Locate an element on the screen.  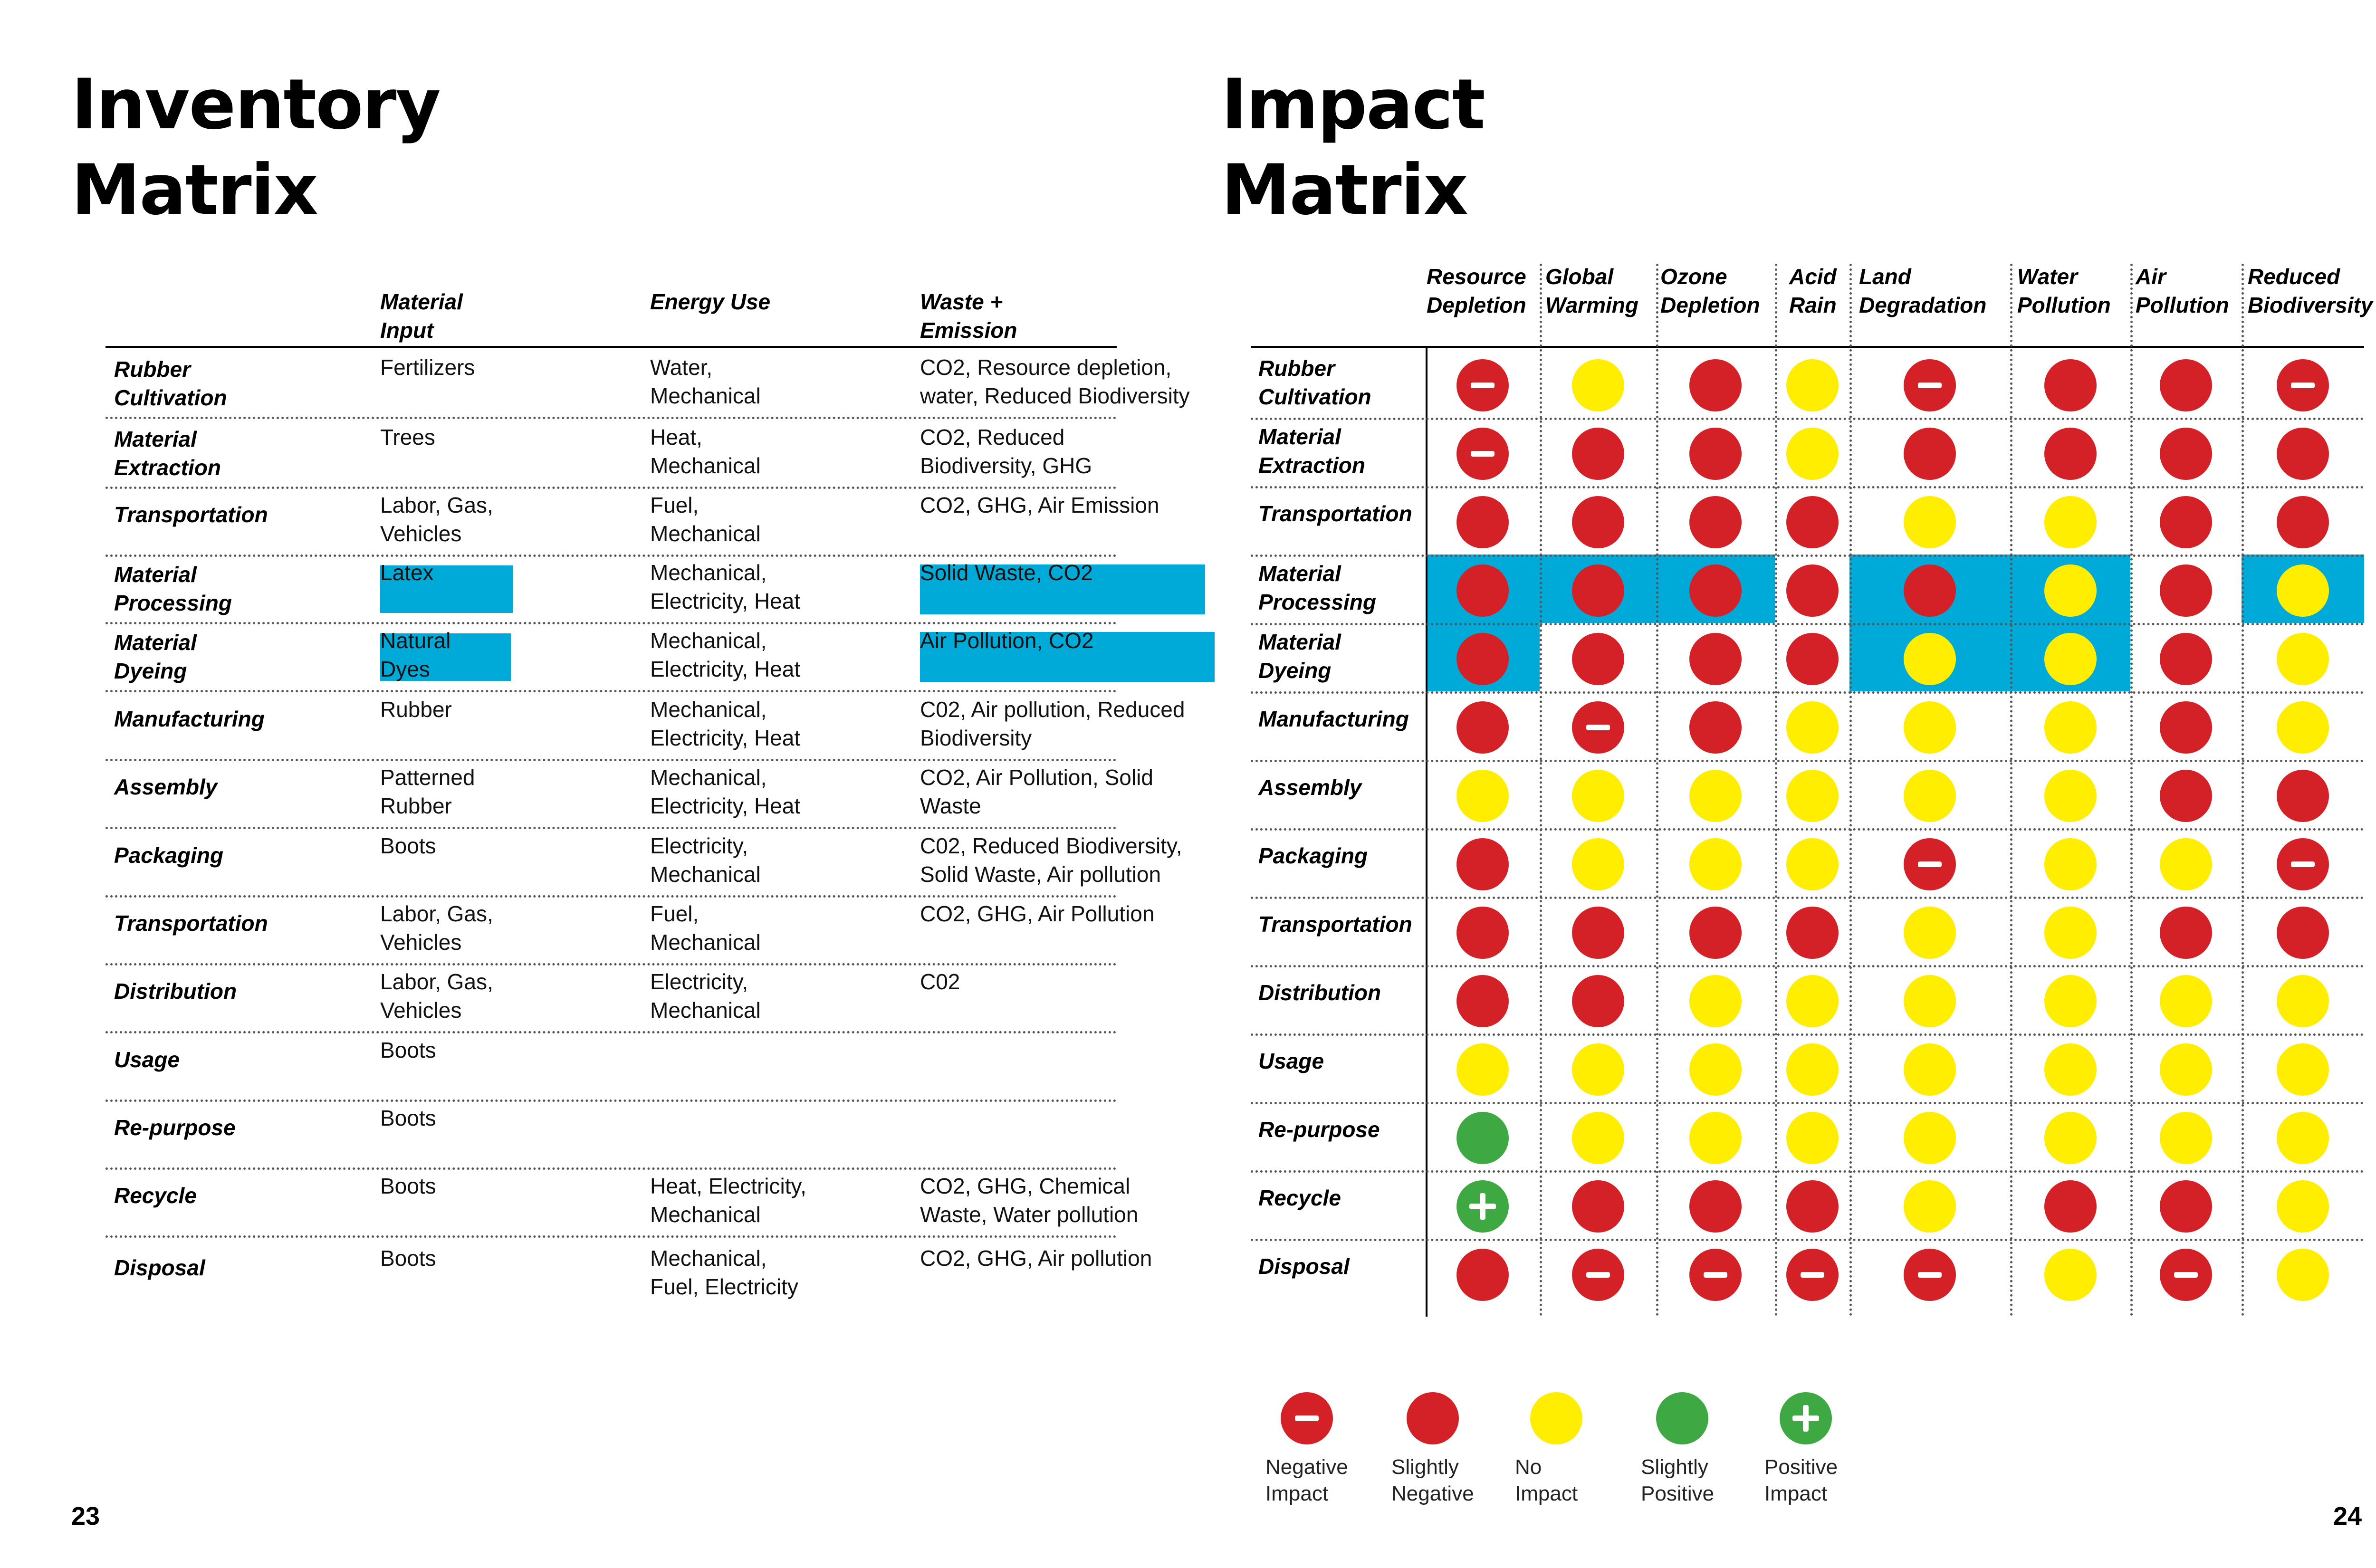
inventory-input-cell: Latex is located at coordinates (407, 572).